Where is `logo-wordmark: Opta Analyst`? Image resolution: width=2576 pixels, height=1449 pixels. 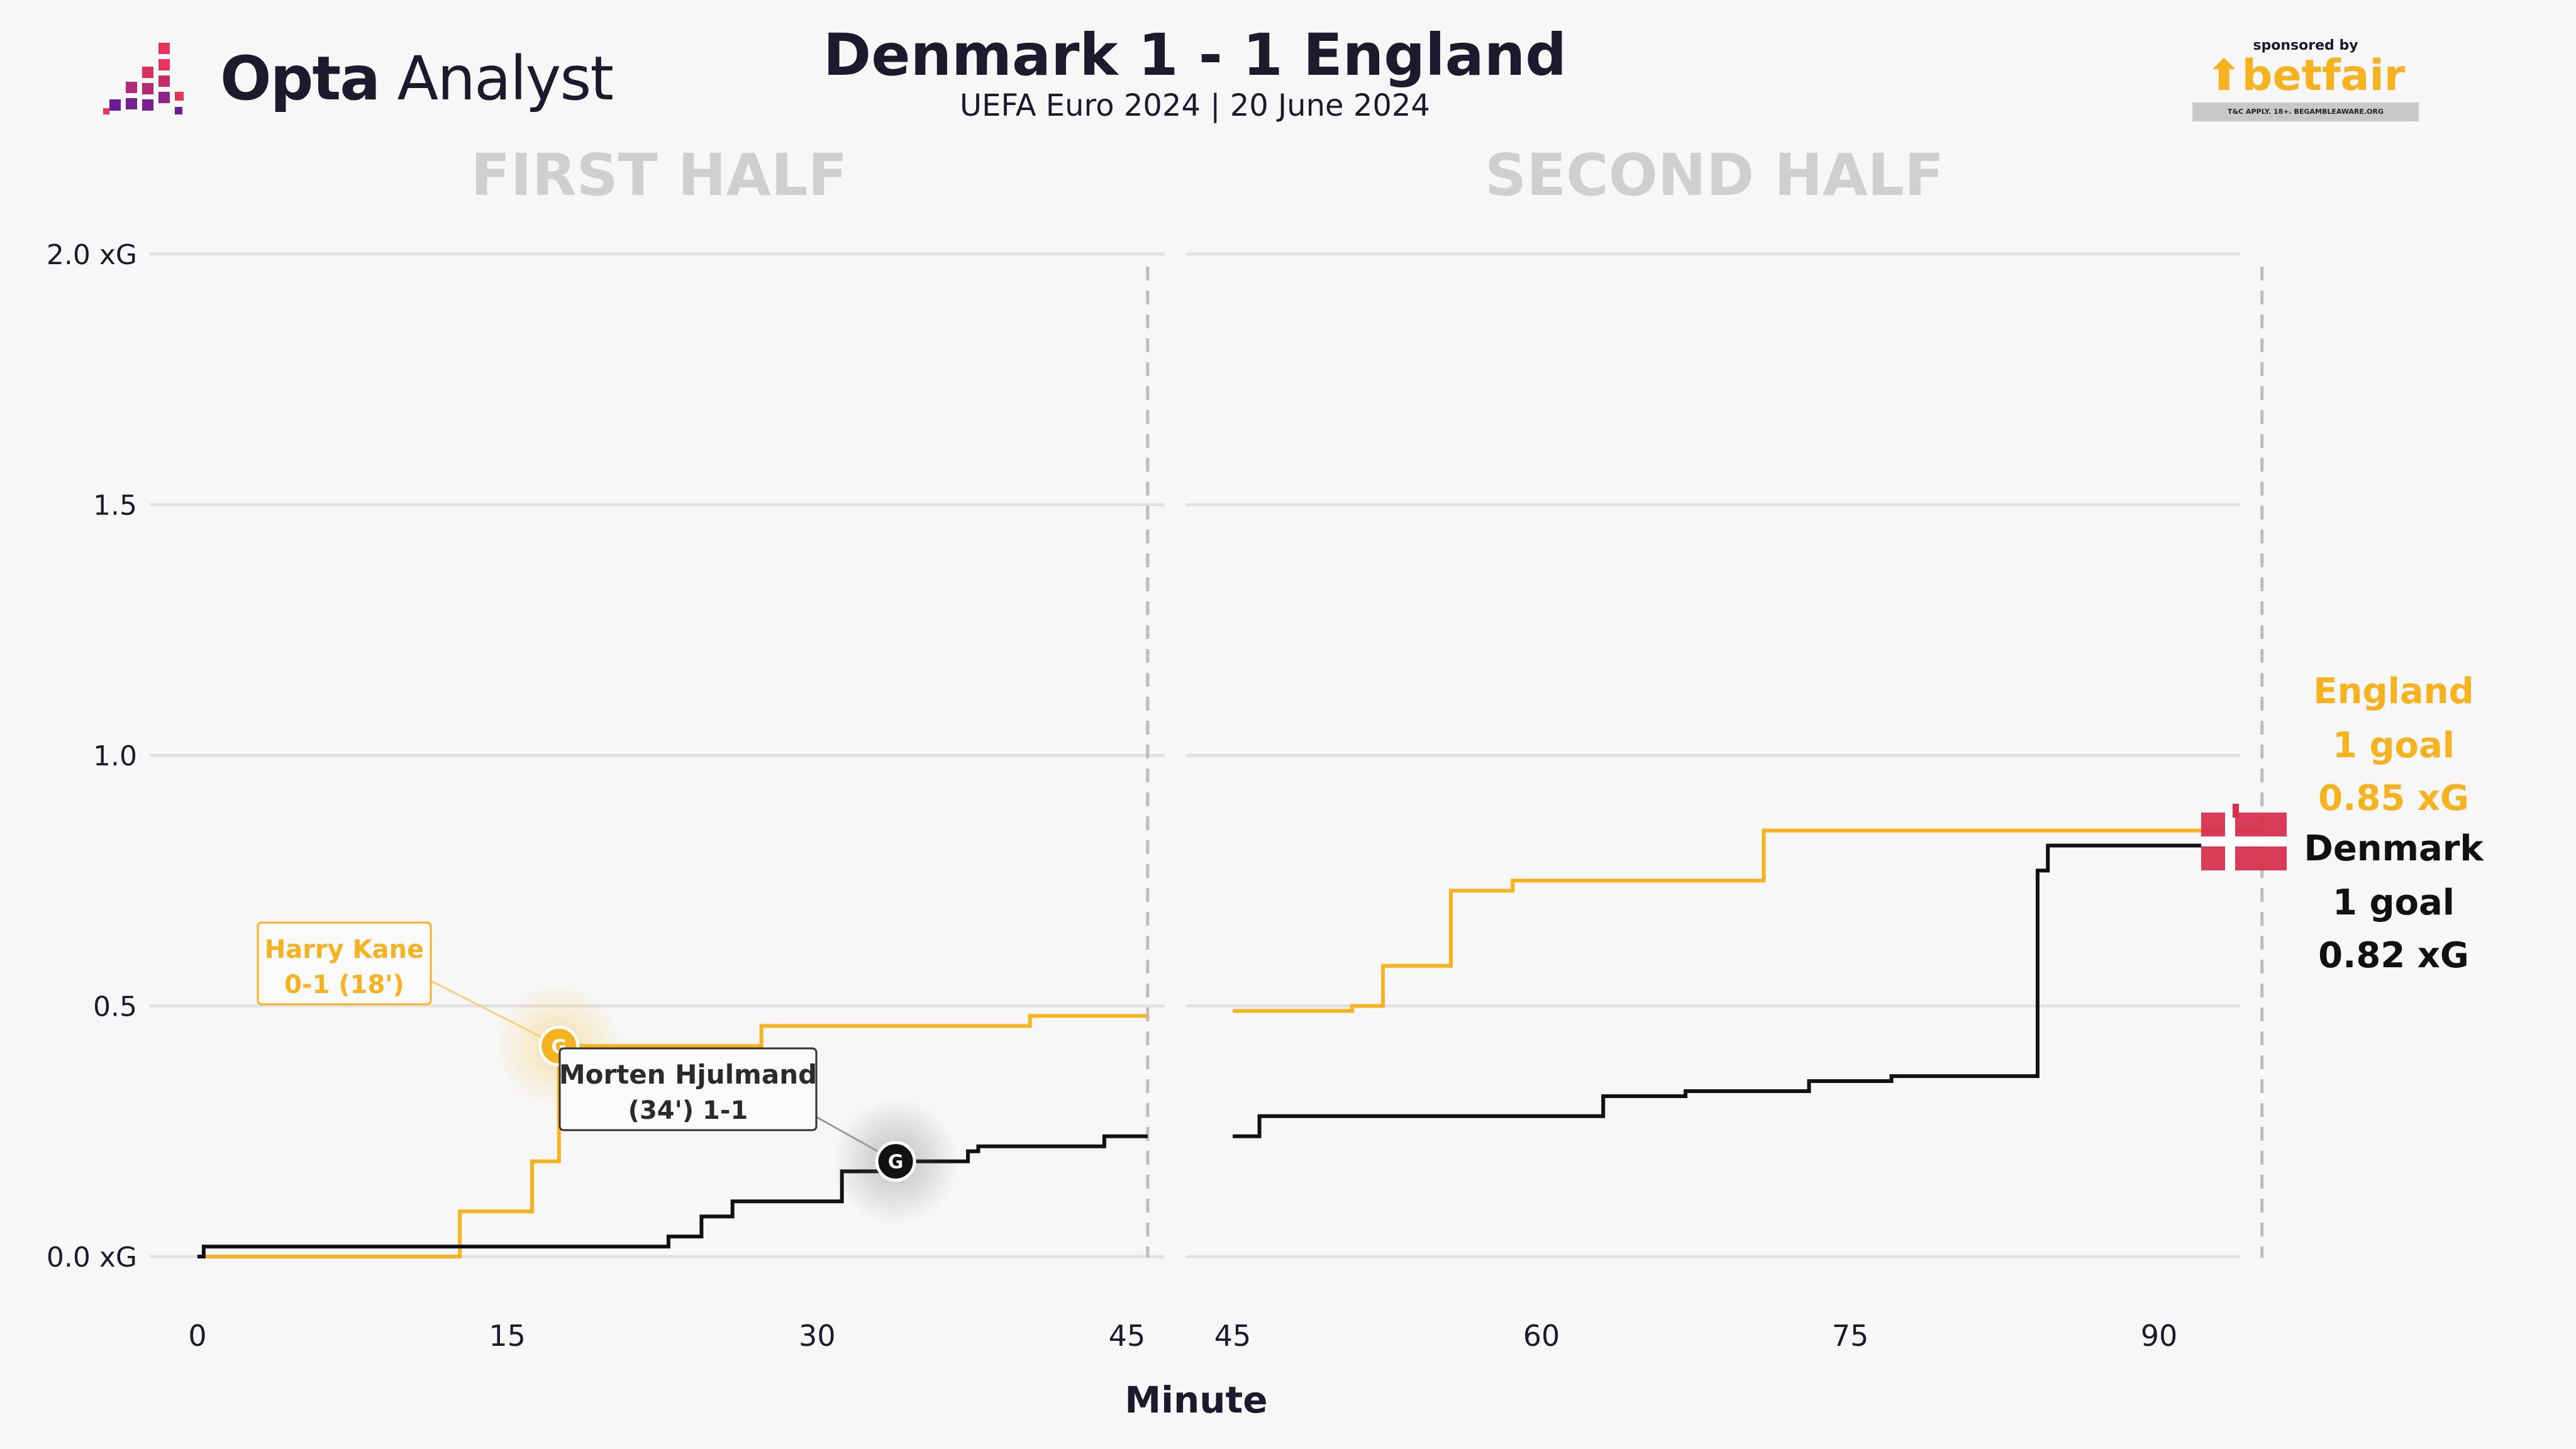 logo-wordmark: Opta Analyst is located at coordinates (417, 78).